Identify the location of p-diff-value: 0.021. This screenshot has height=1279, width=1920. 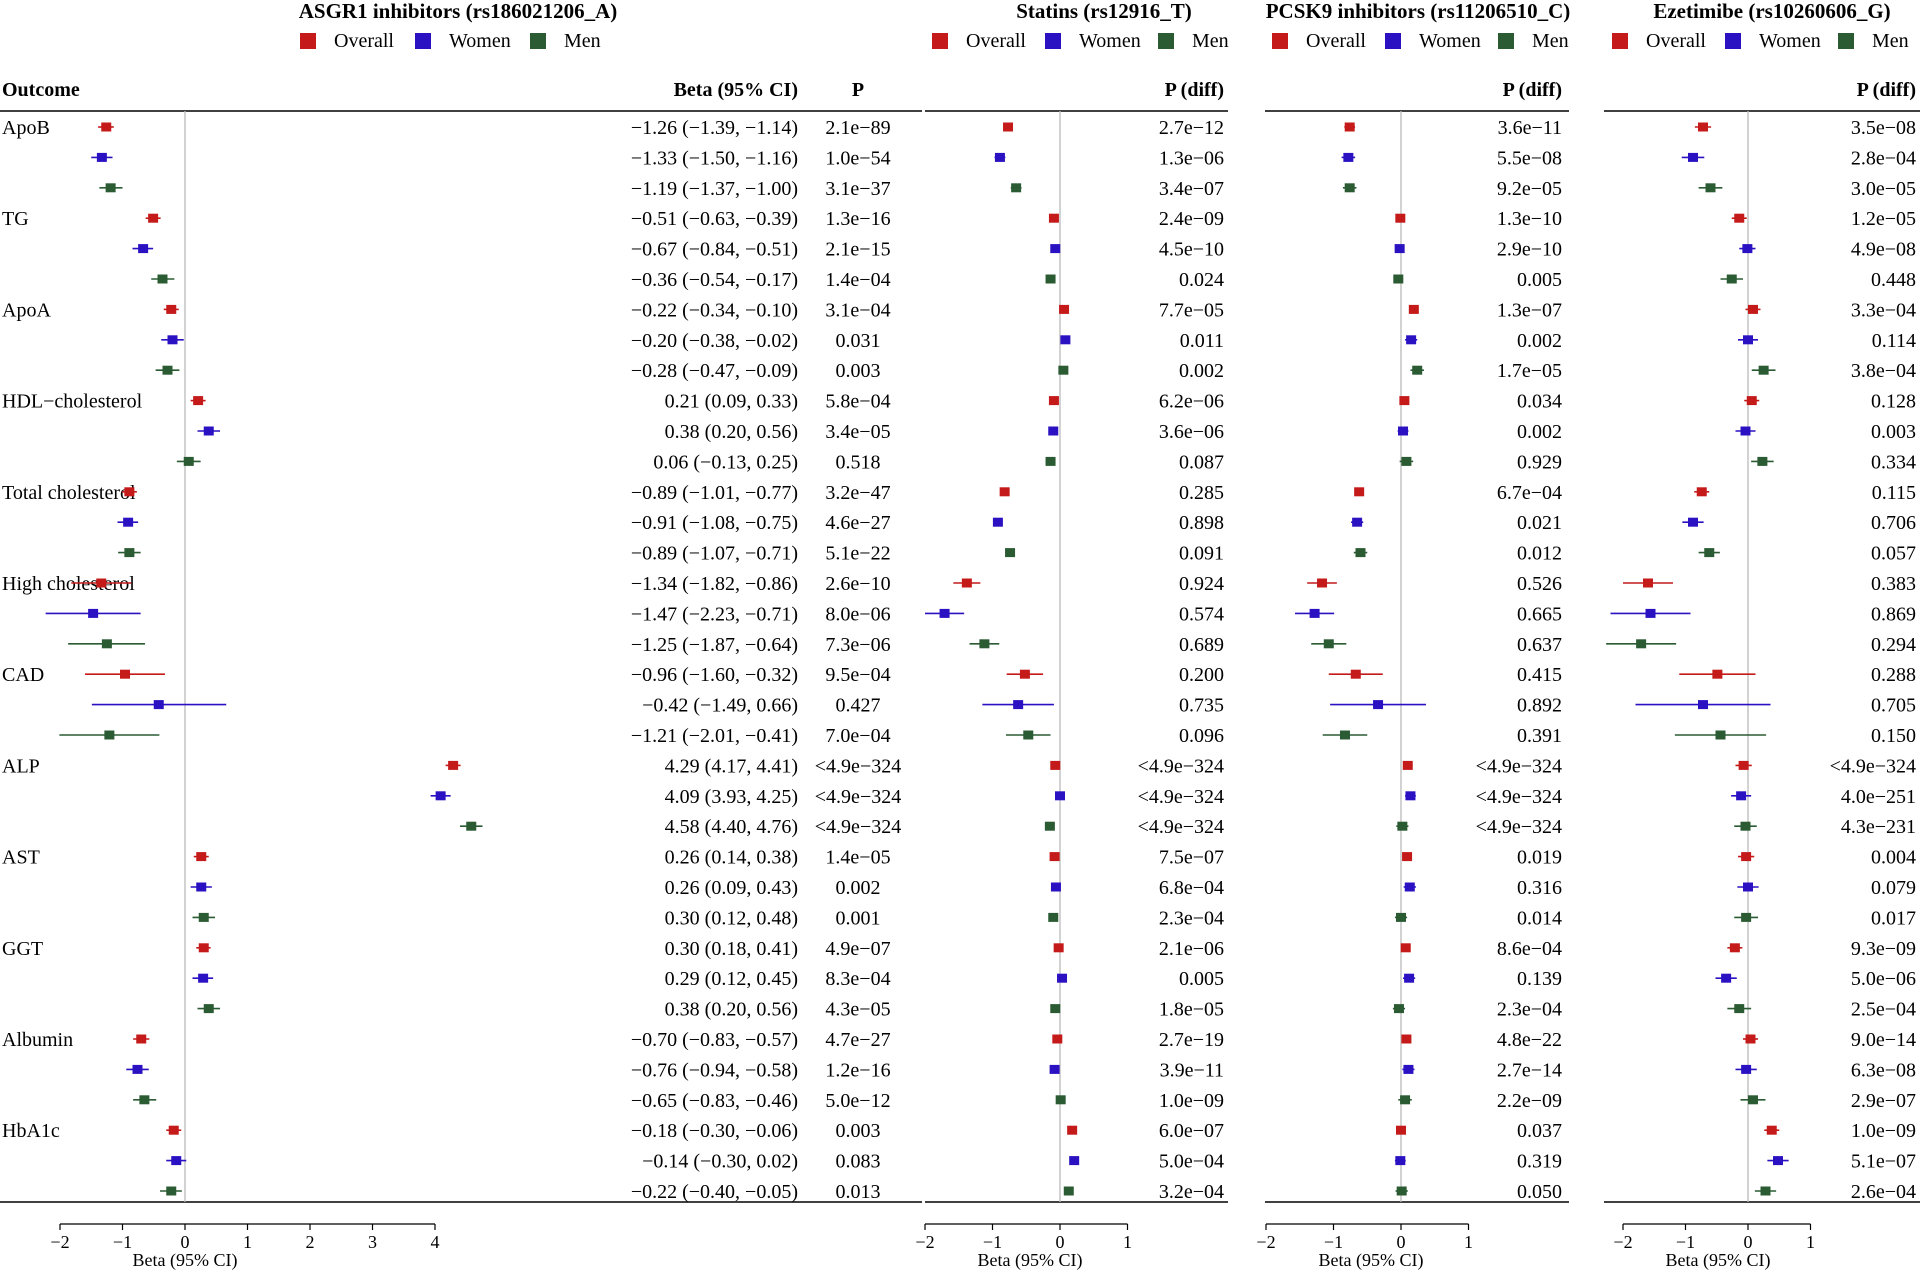
(1539, 523).